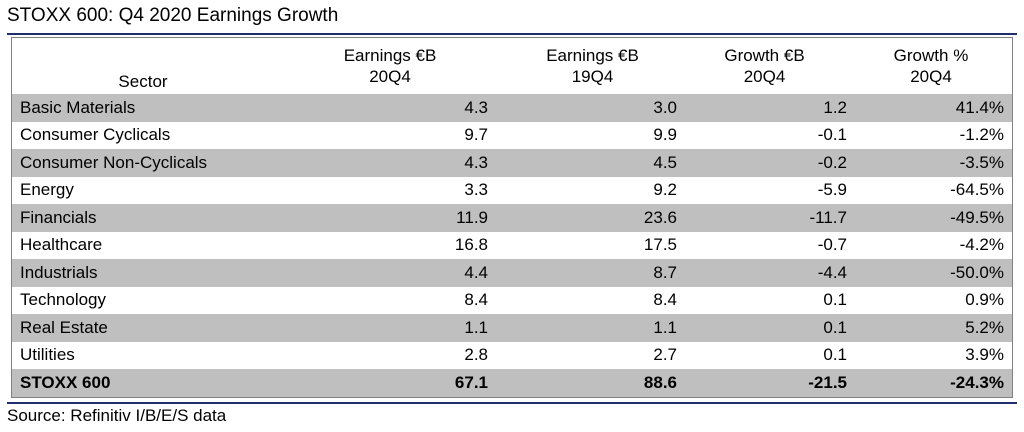 Image resolution: width=1024 pixels, height=432 pixels. Describe the element at coordinates (390, 273) in the screenshot. I see `cell-earnings-20q4: 4.4` at that location.